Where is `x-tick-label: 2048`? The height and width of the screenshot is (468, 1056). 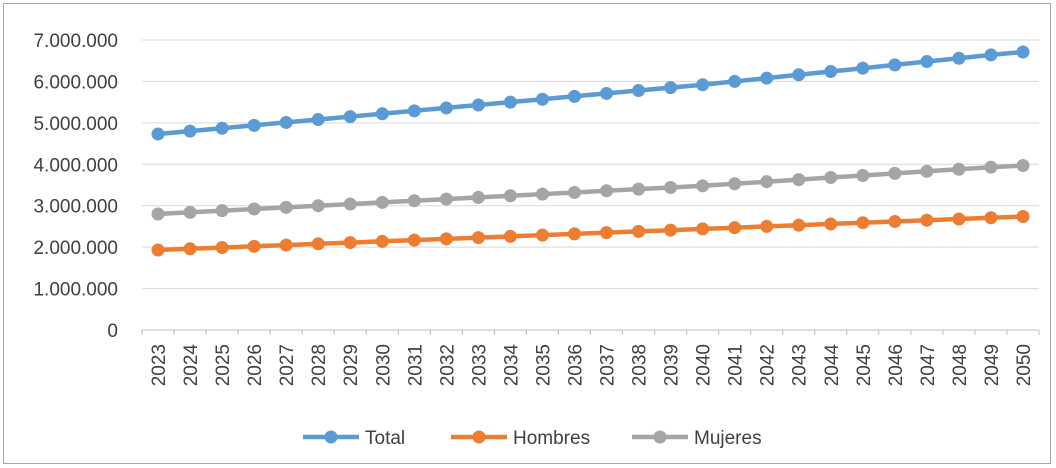 x-tick-label: 2048 is located at coordinates (960, 365).